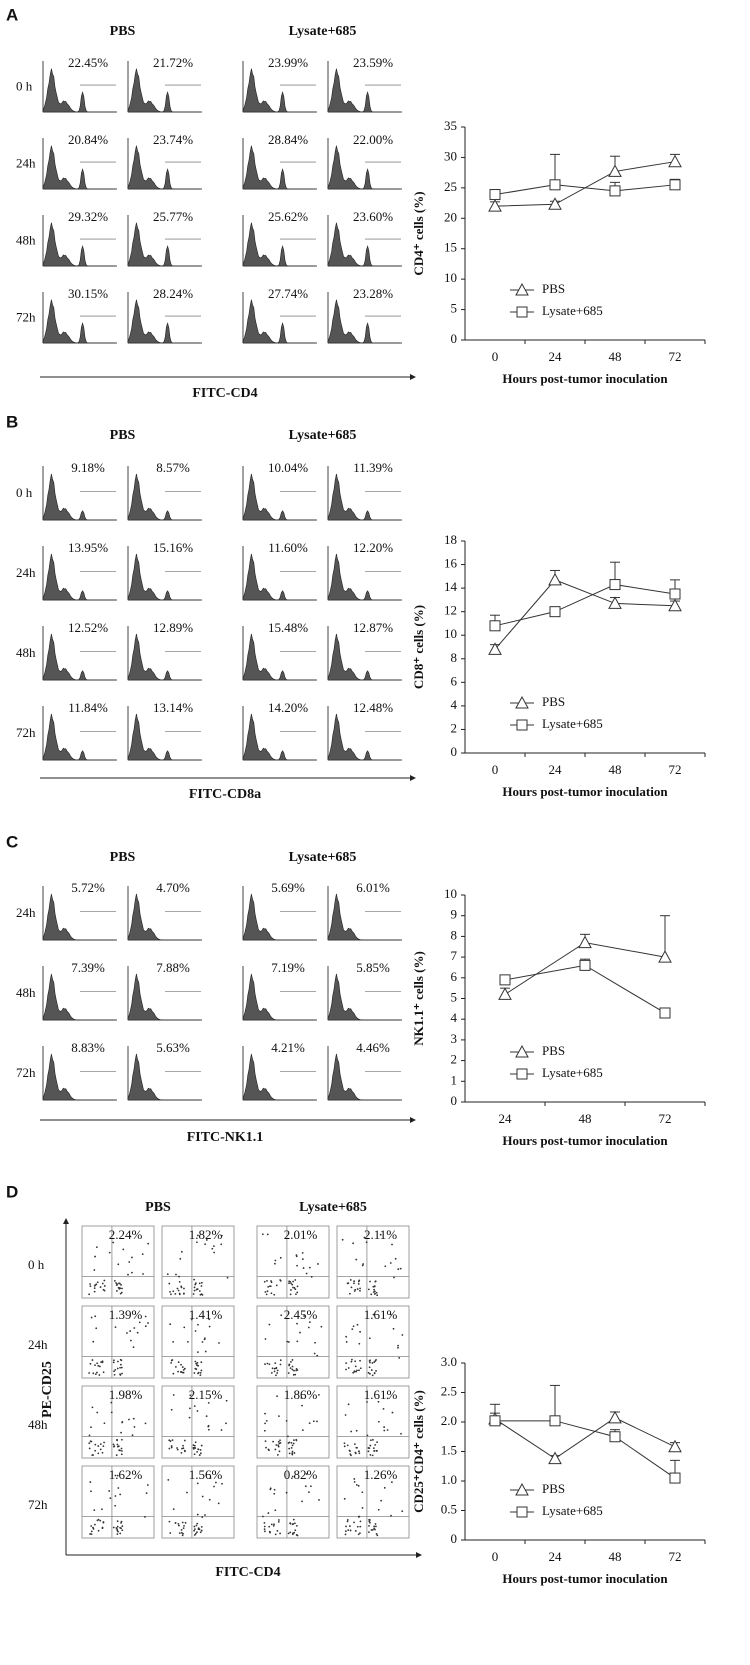 The image size is (750, 1665). I want to click on marker, so click(675, 1446).